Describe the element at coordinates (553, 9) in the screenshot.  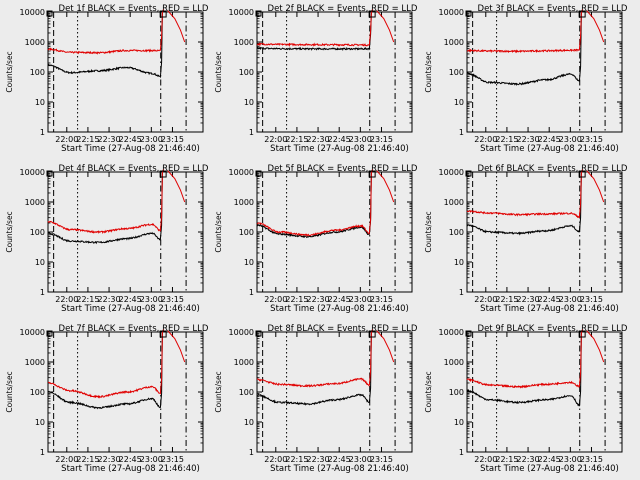
I see `panel-title: Det 3f BLACK = Events, RED = LLD` at that location.